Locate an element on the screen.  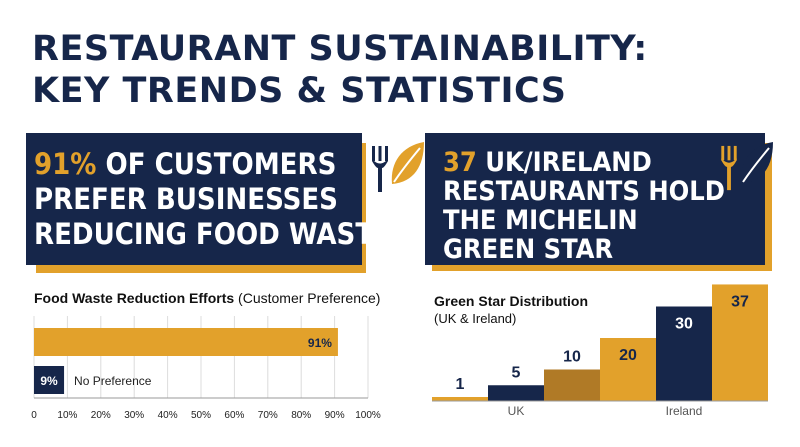
banner-line-1: 91% OF CUSTOMERS is located at coordinates (198, 164).